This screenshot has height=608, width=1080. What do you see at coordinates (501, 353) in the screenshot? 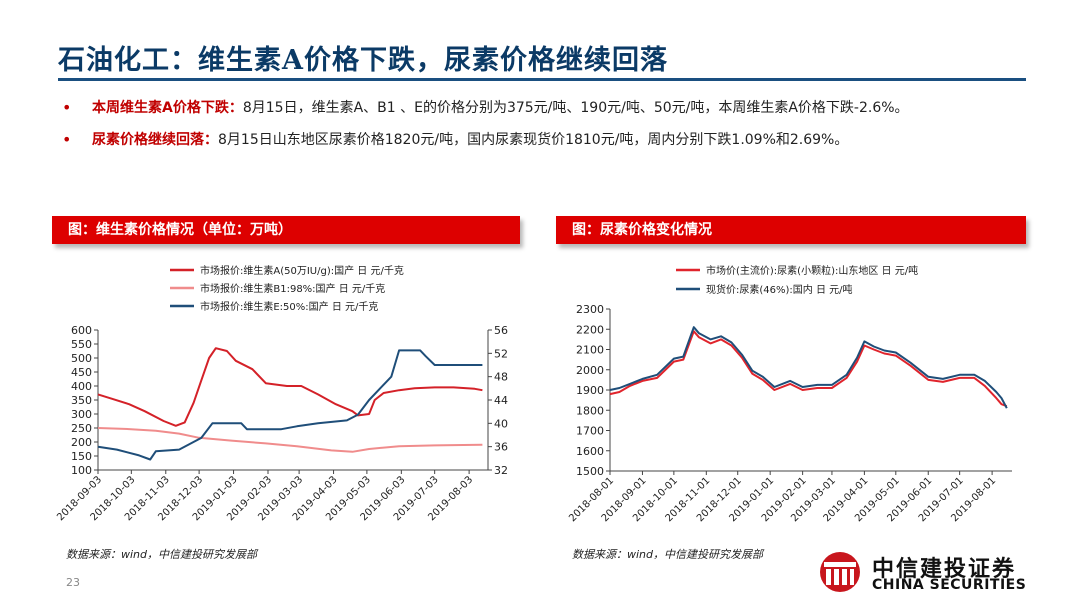
I see `y-right-tick-label: 52` at bounding box center [501, 353].